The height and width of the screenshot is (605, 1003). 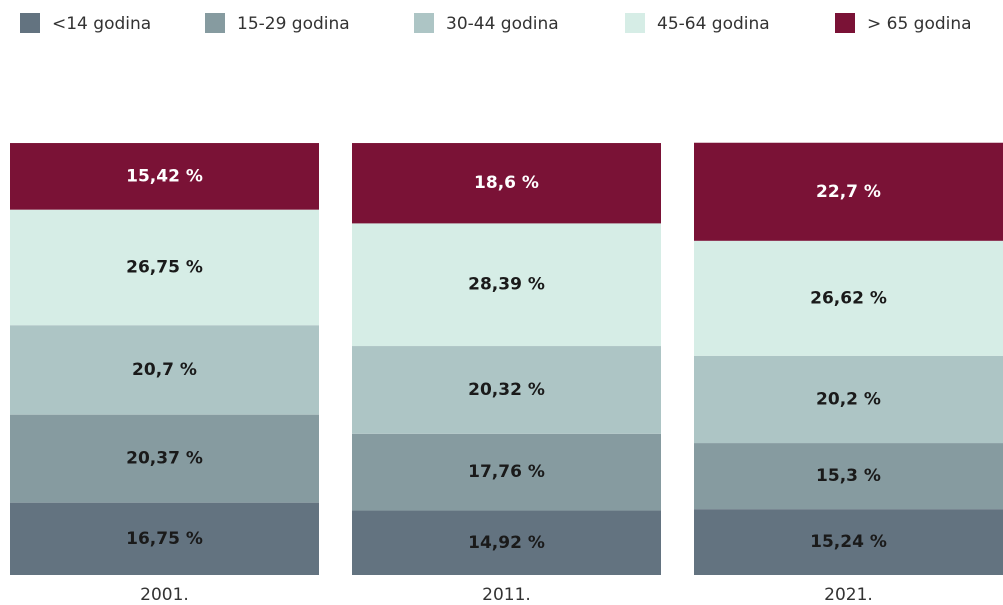 I want to click on x-tick-label: 2021., so click(x=848, y=595).